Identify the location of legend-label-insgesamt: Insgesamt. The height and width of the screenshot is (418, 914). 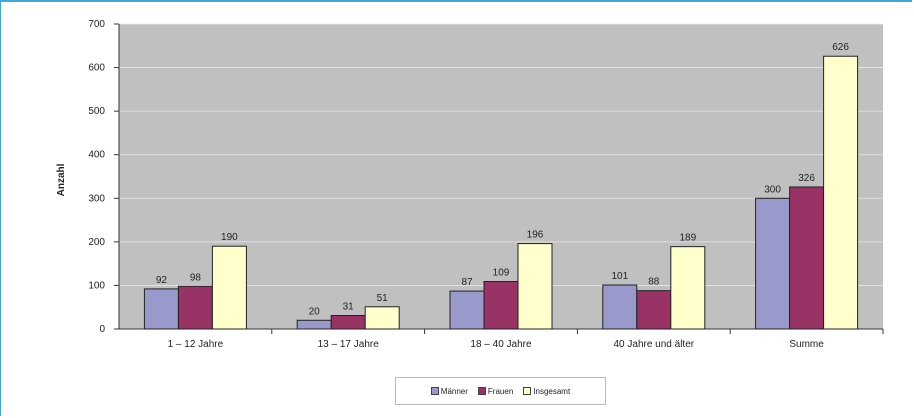
(552, 391).